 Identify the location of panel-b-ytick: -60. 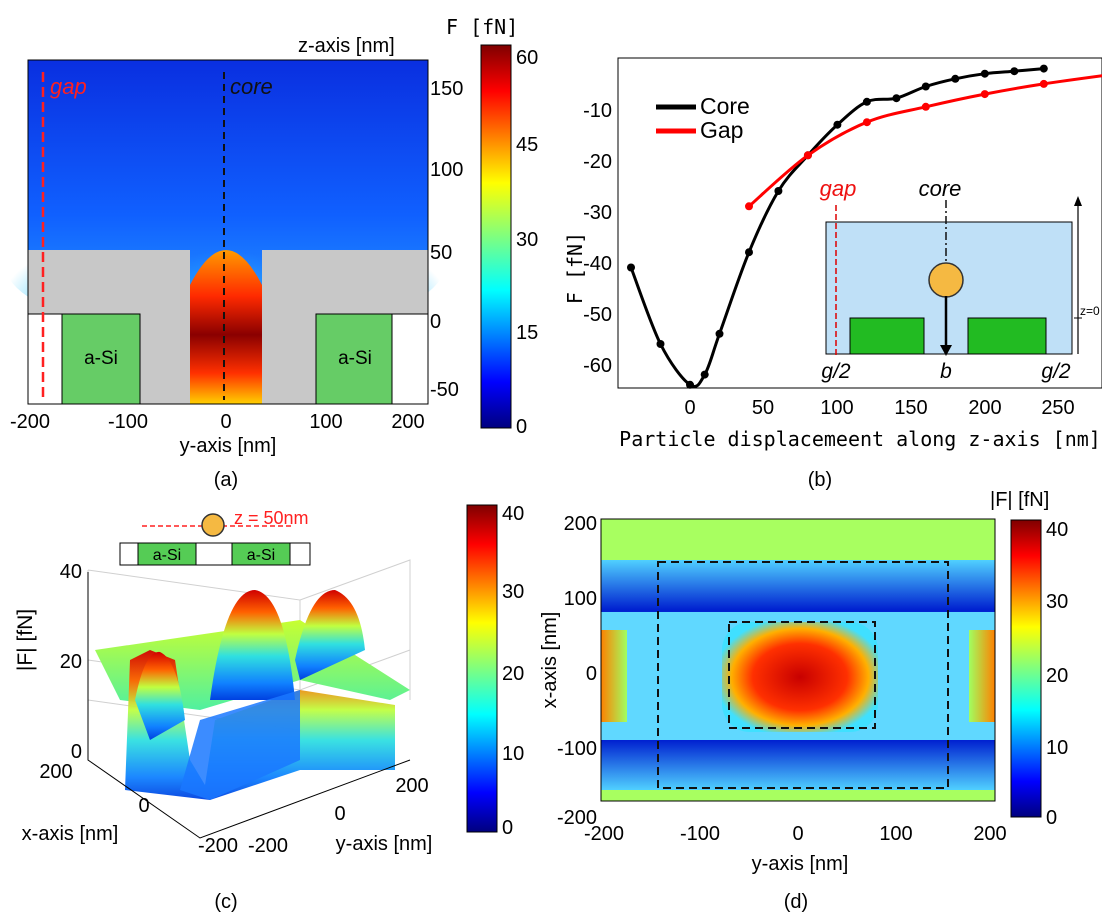
(597, 366).